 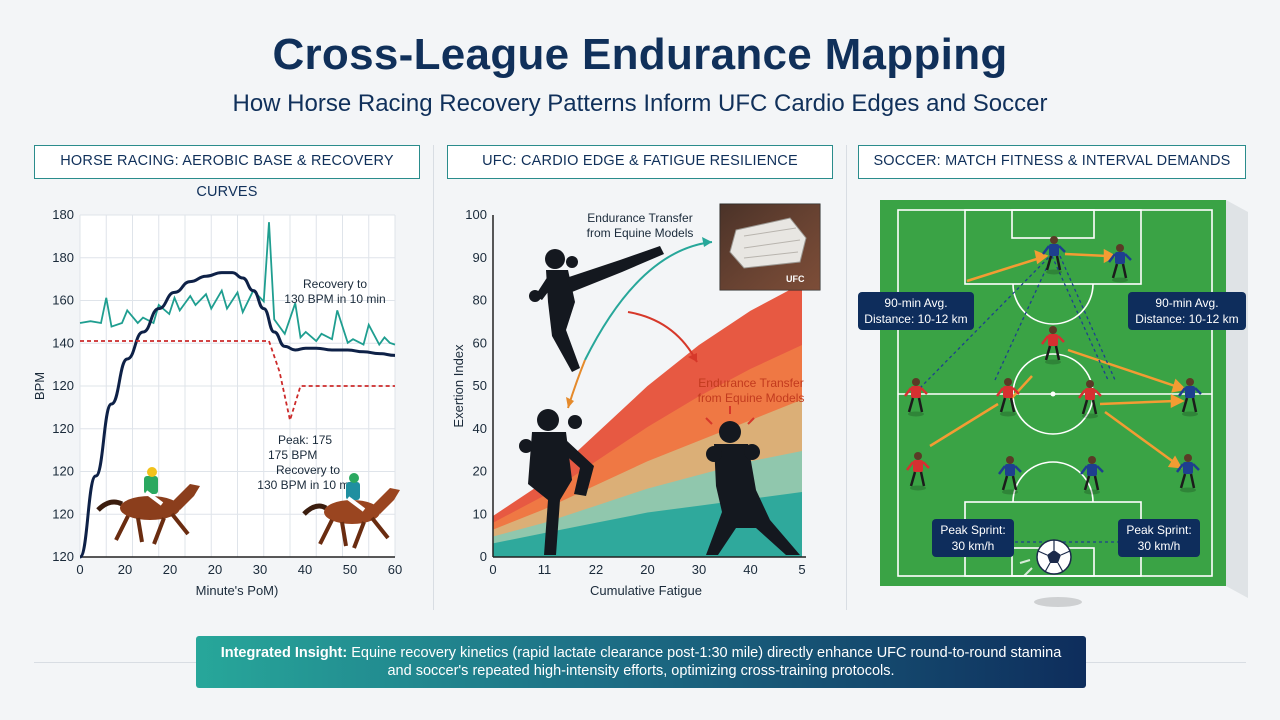 What do you see at coordinates (648, 301) in the screenshot?
I see `ufc-transfer-arrow-teal` at bounding box center [648, 301].